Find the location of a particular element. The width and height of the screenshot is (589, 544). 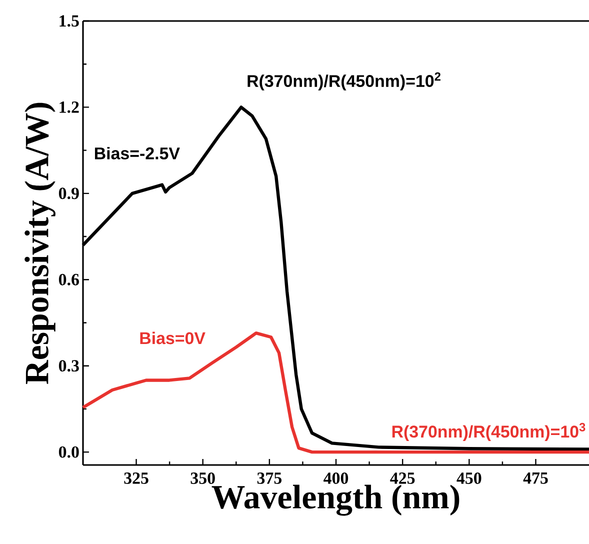

y-tick-label: 0.0 is located at coordinates (68, 452).